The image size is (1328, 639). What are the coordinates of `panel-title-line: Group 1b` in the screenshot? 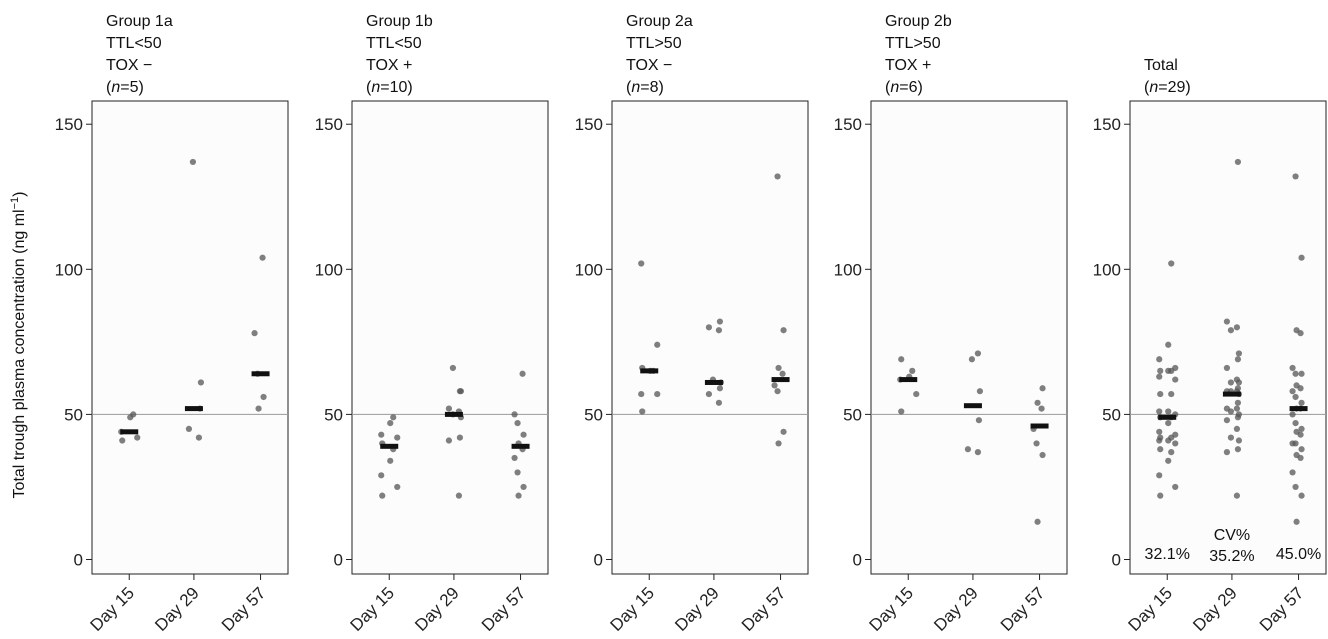 It's located at (399, 21).